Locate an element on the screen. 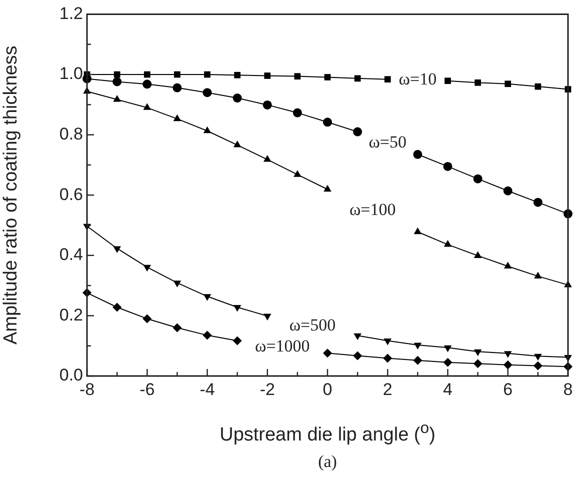 The image size is (583, 479). text: (a) is located at coordinates (327, 462).